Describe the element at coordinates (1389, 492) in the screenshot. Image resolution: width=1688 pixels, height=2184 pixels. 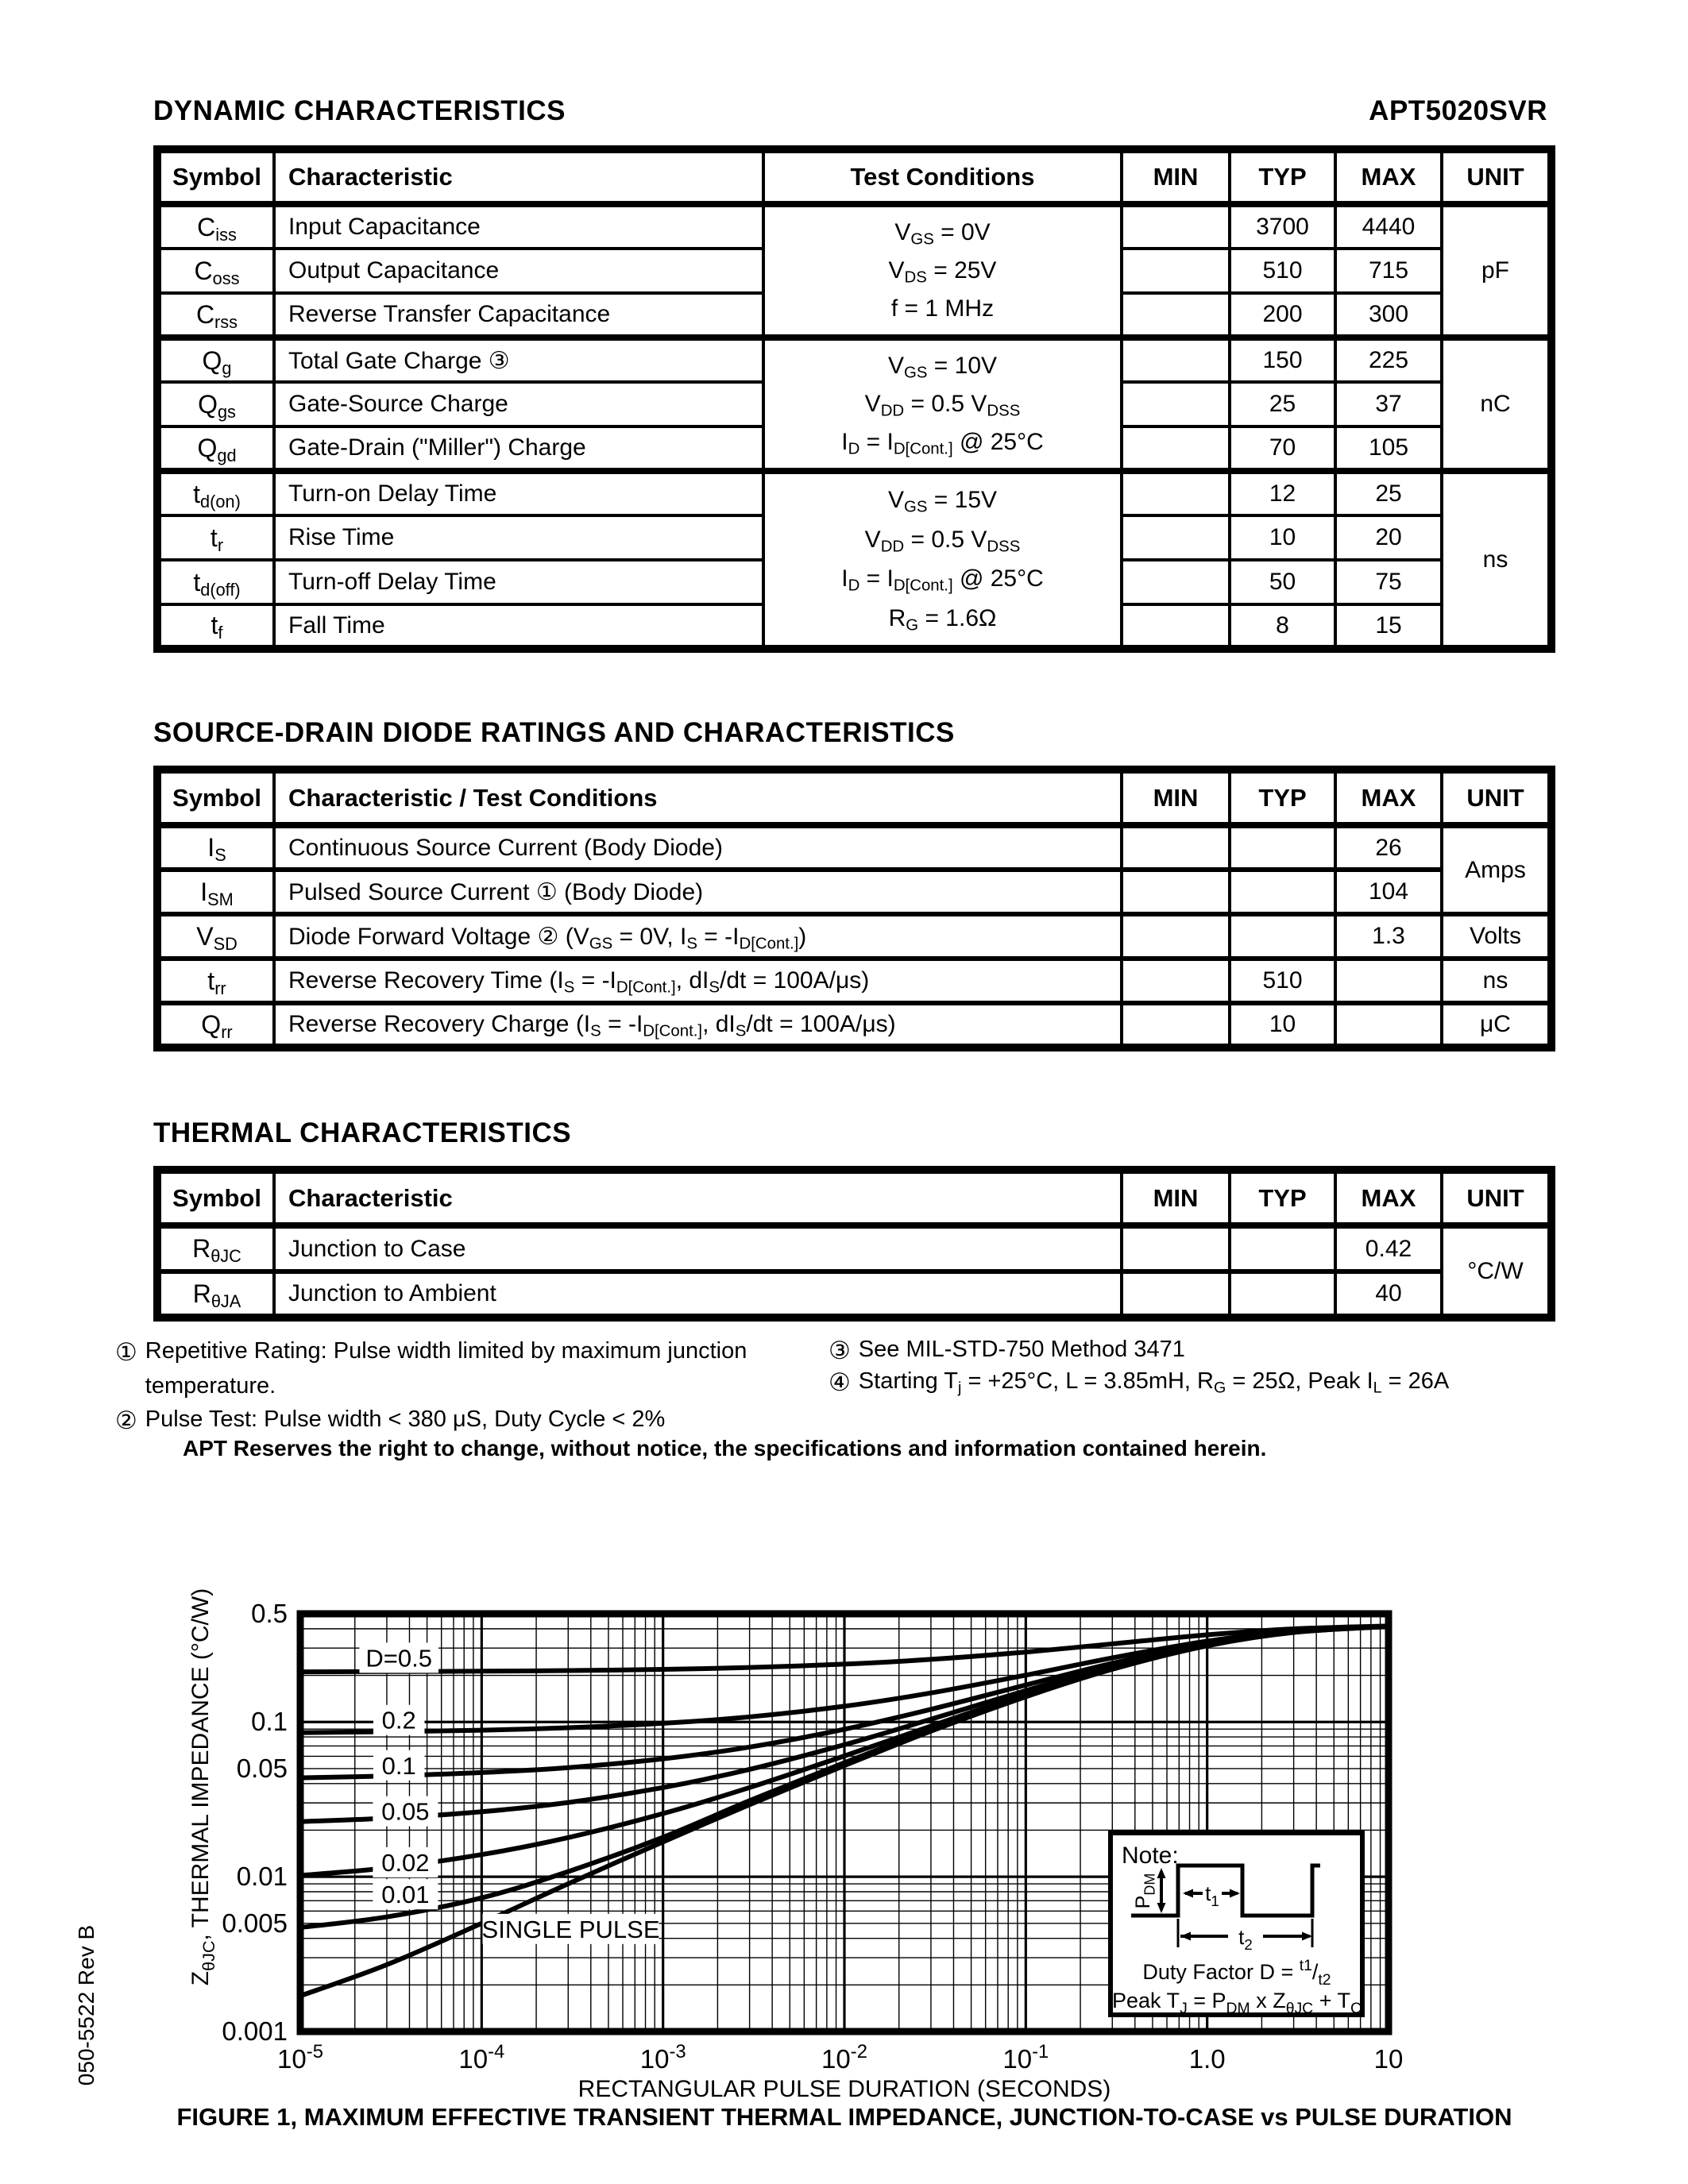
I see `max-cell: 25` at that location.